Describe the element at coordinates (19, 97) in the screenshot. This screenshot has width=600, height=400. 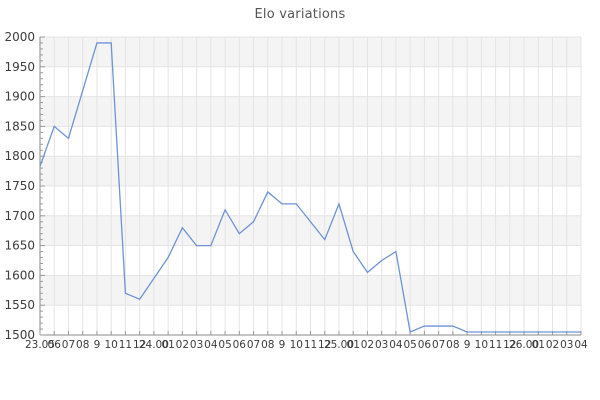
I see `y-tick-label: 1900` at that location.